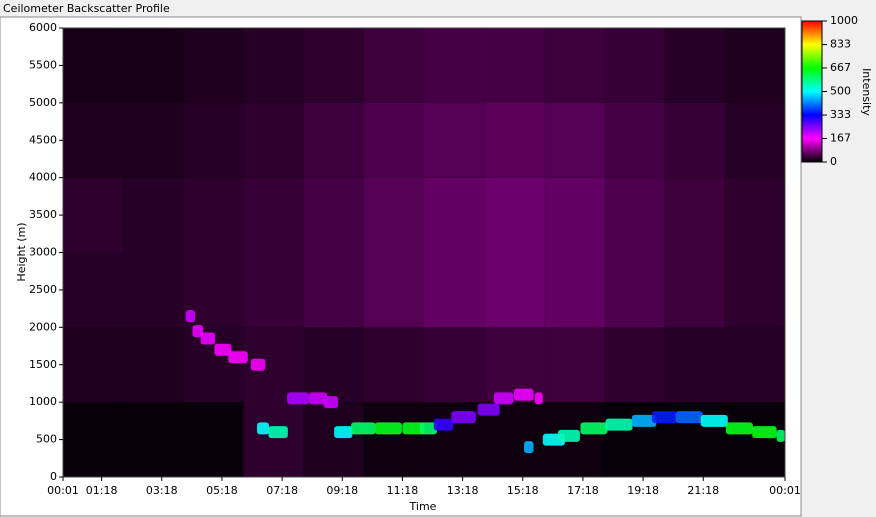  Describe the element at coordinates (222, 490) in the screenshot. I see `x-tick-label: 05:18` at that location.